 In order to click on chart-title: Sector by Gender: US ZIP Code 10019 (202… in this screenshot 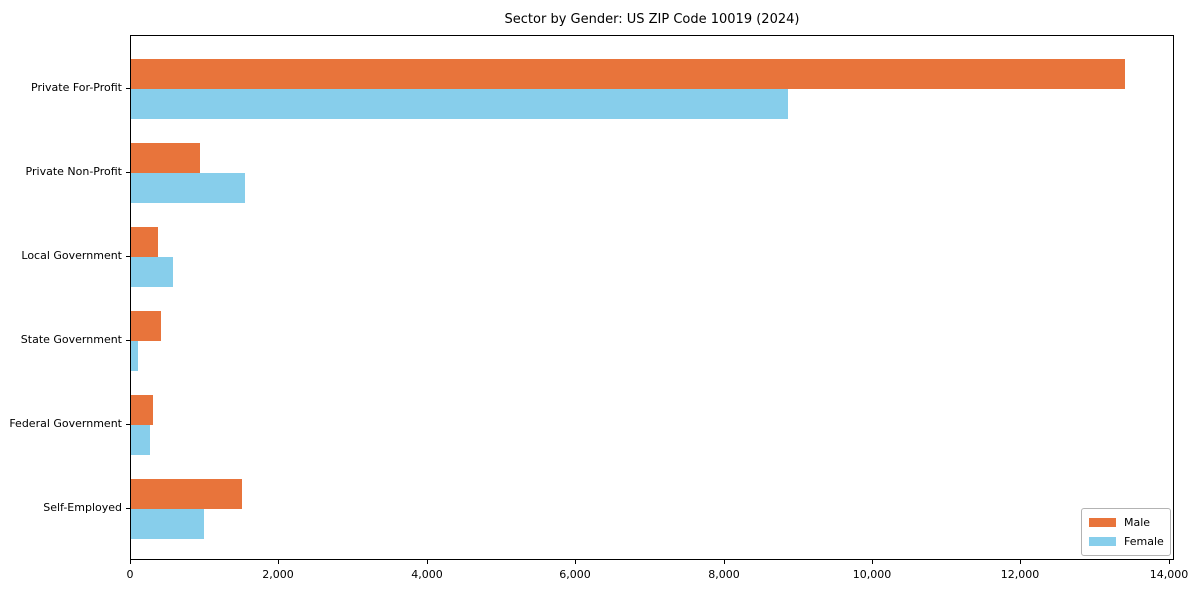, I will do `click(652, 19)`.